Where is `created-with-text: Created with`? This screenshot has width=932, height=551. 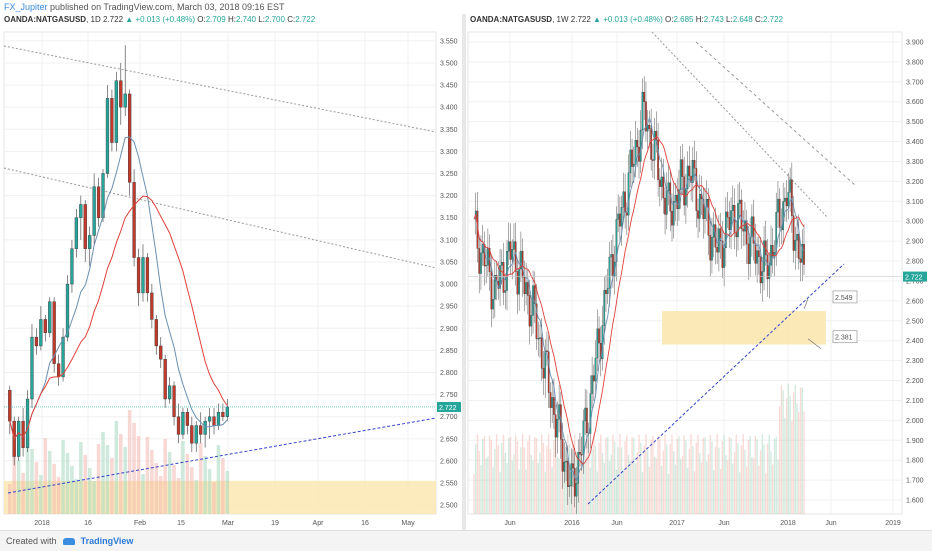 created-with-text: Created with is located at coordinates (31, 541).